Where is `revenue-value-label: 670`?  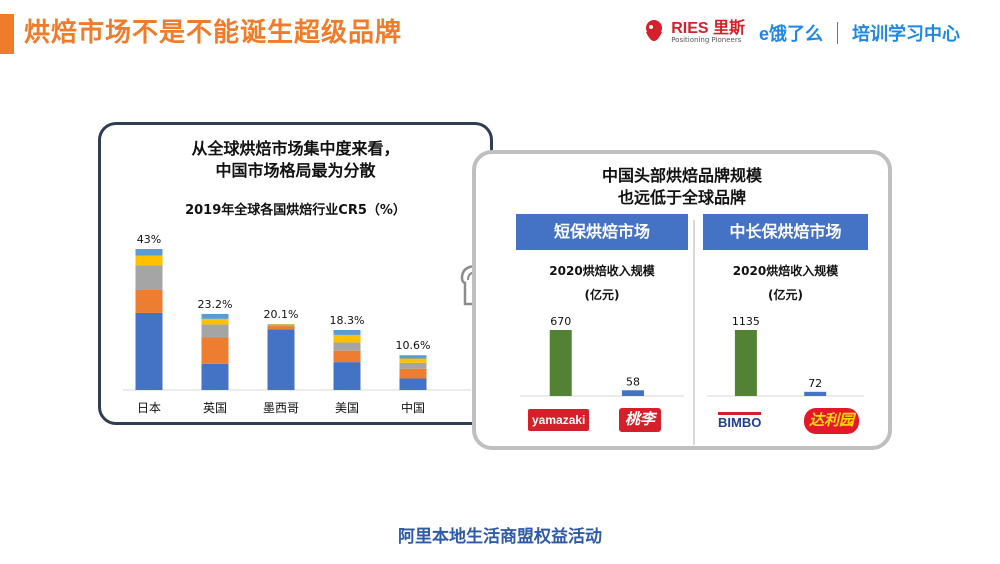
revenue-value-label: 670 is located at coordinates (560, 321).